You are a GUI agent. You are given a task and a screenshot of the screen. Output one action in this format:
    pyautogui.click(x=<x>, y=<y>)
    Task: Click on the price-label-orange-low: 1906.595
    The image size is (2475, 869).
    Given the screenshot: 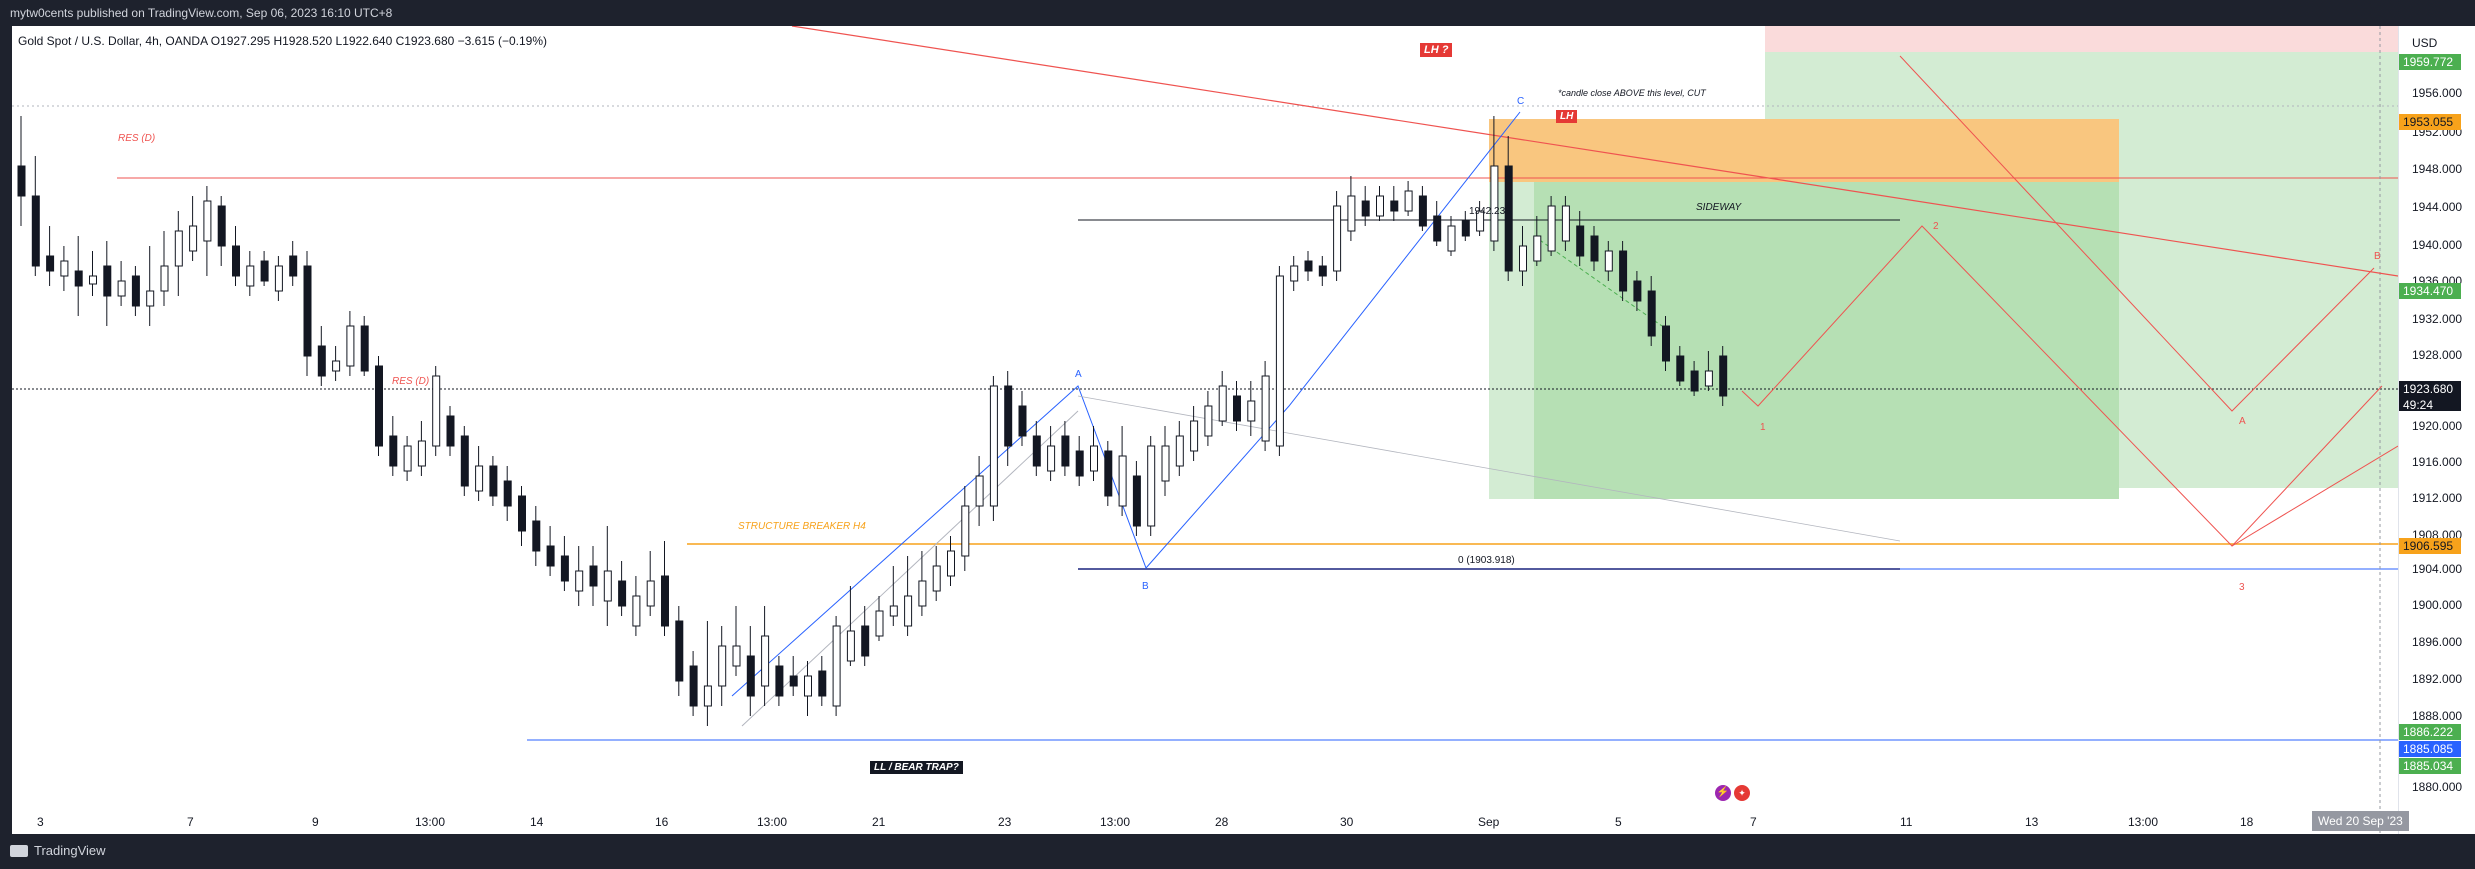 What is the action you would take?
    pyautogui.click(x=2430, y=546)
    